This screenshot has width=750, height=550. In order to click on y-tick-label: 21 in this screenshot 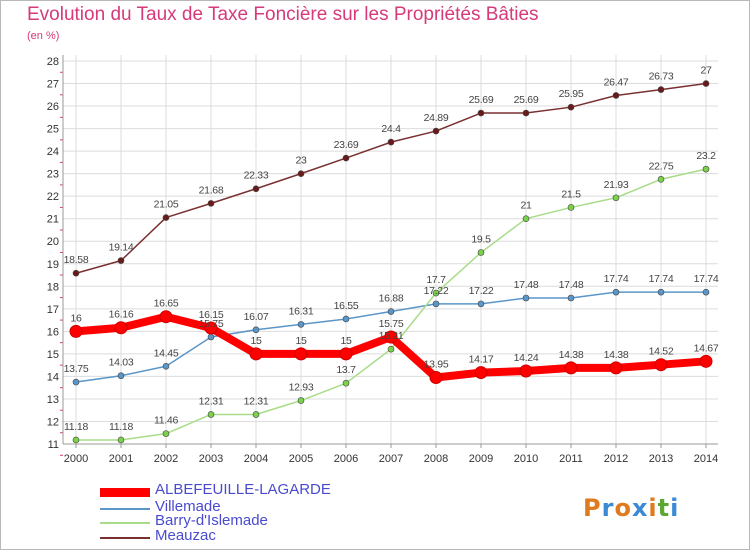, I will do `click(53, 220)`.